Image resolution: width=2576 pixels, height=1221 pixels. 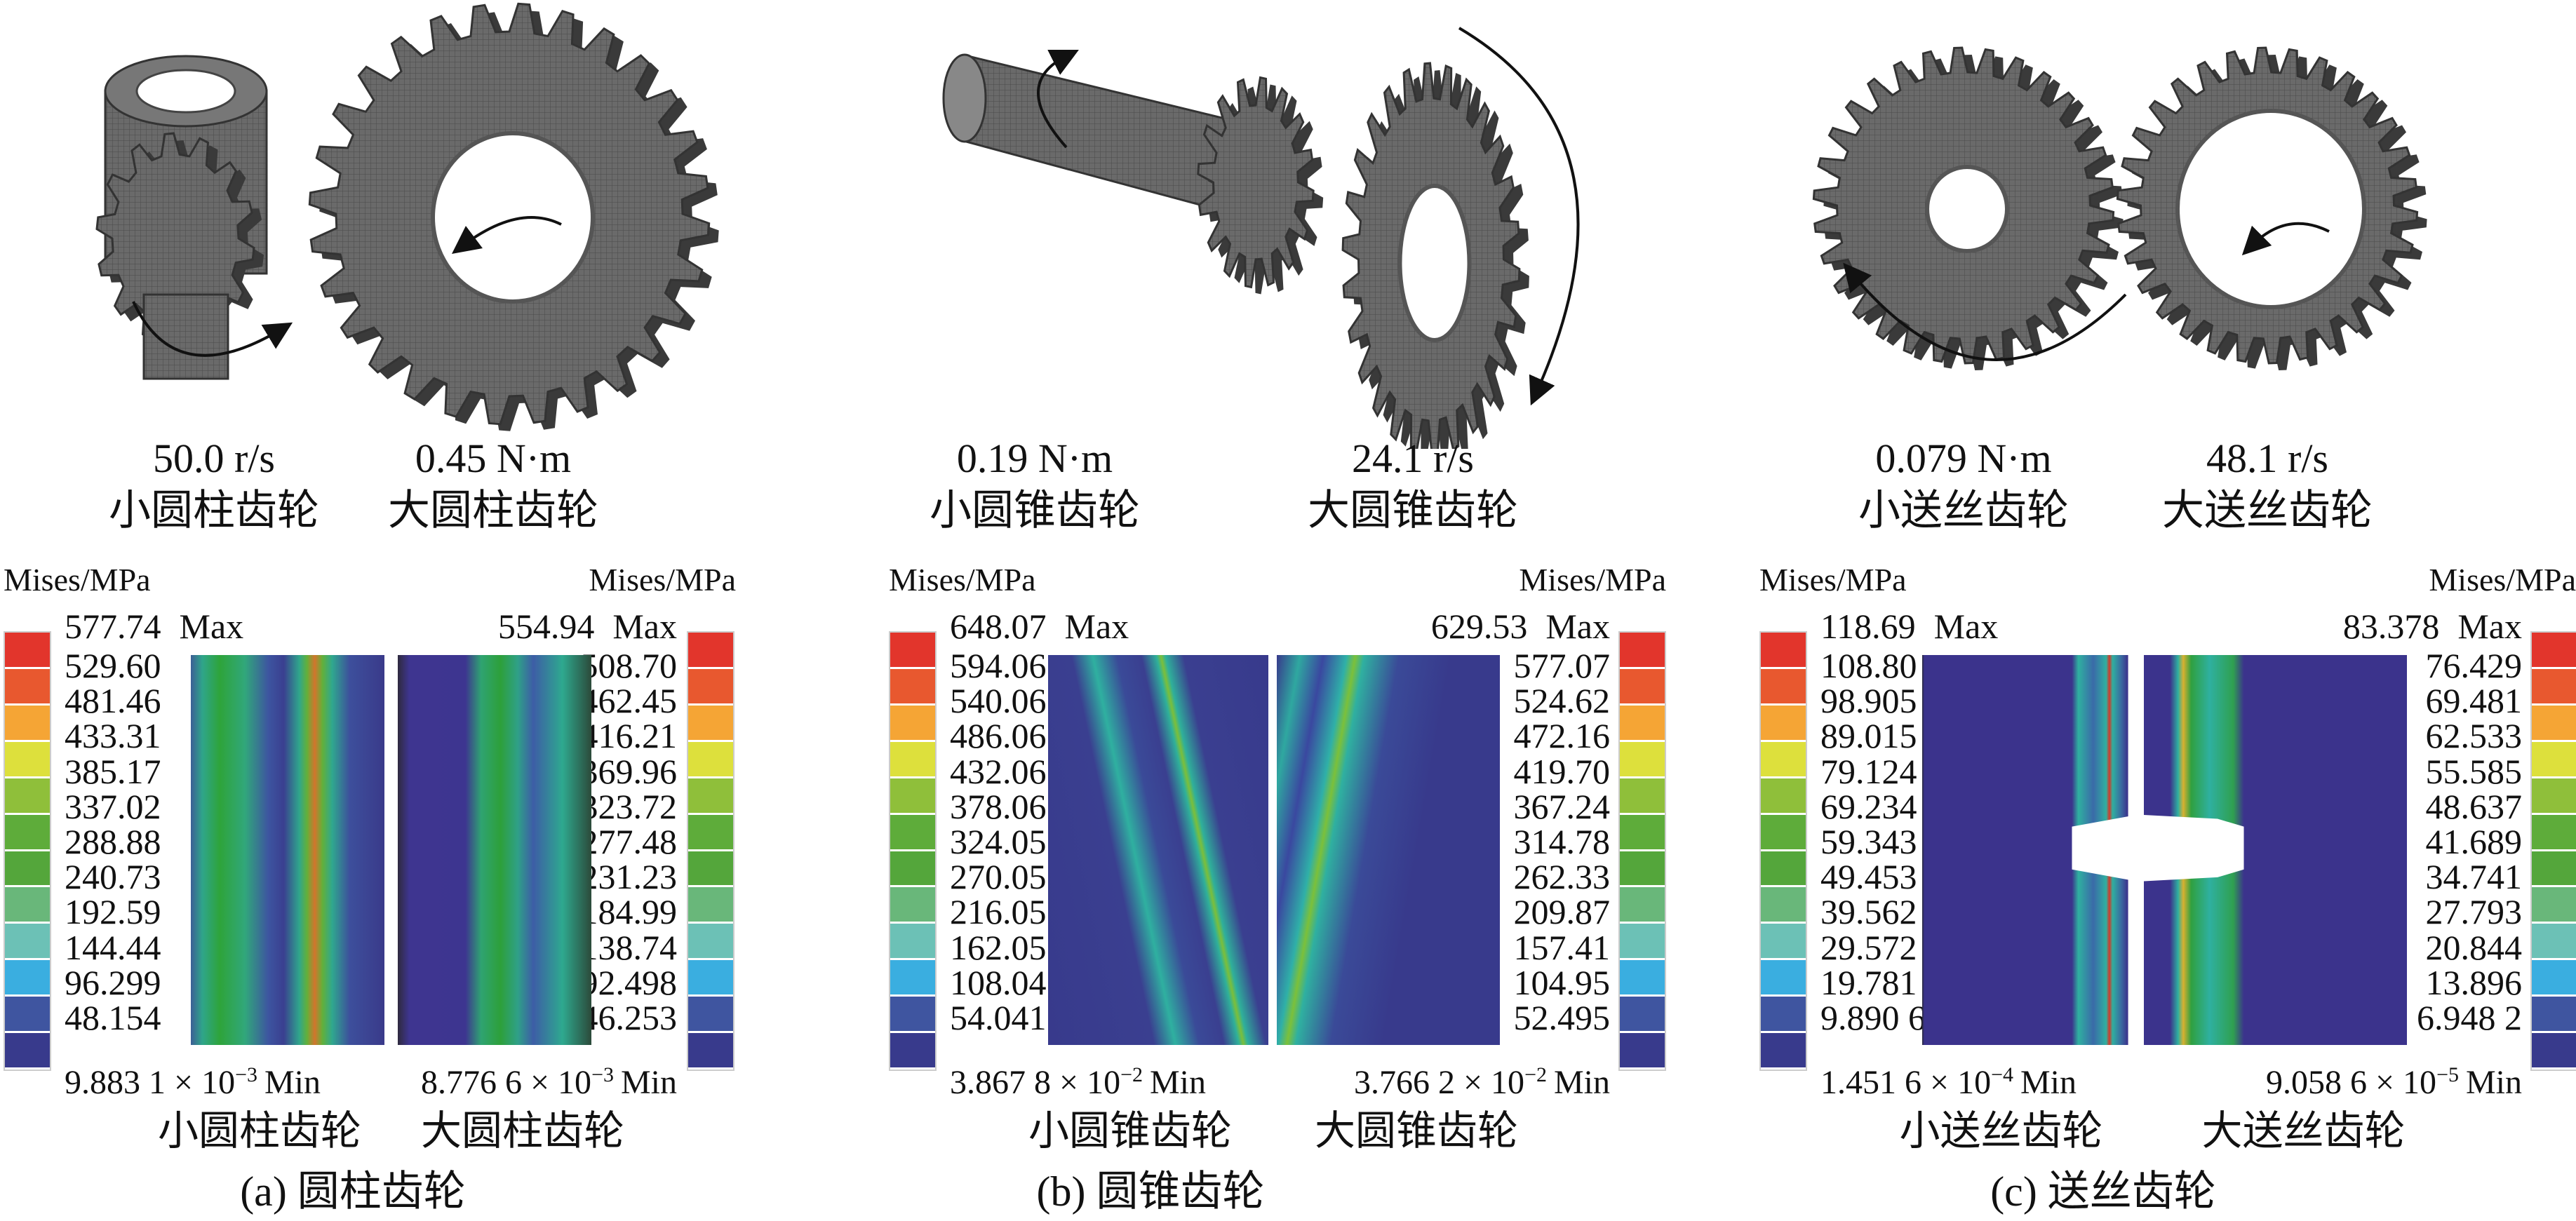 What do you see at coordinates (113, 806) in the screenshot?
I see `legend-value: 337.02` at bounding box center [113, 806].